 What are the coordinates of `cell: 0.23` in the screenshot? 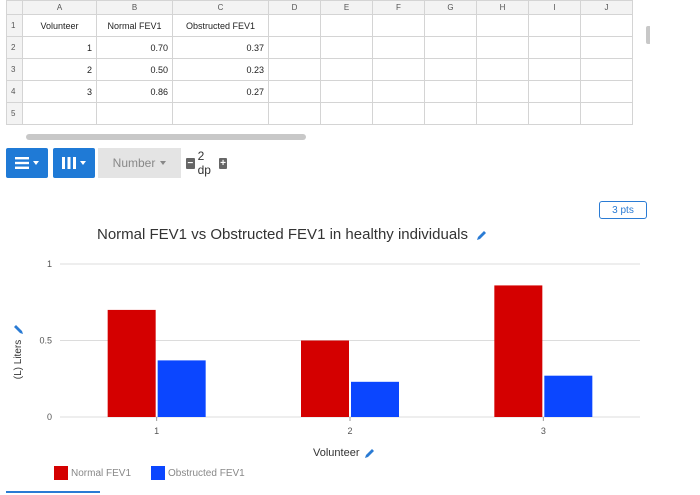 It's located at (220, 69).